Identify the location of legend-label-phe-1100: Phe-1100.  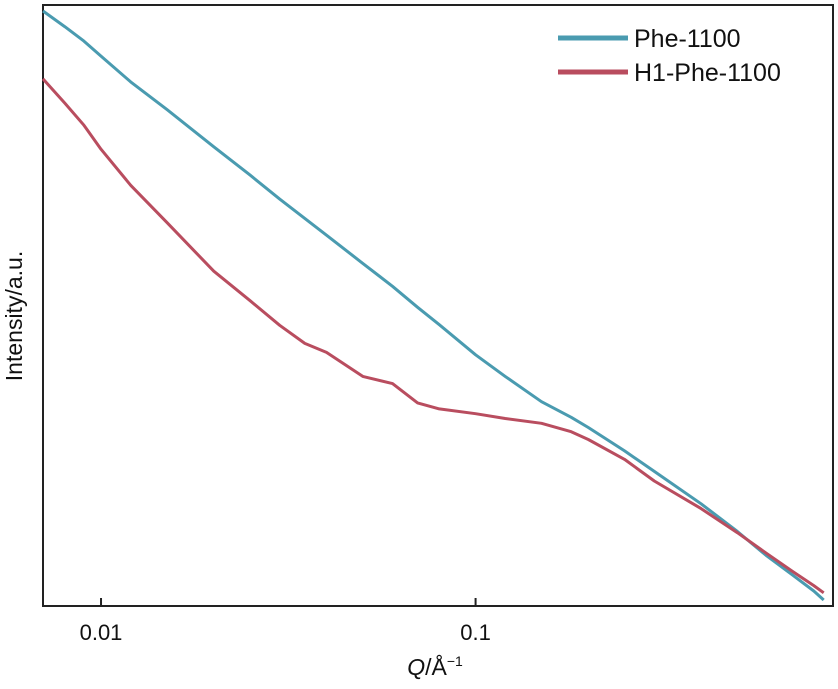
(687, 39).